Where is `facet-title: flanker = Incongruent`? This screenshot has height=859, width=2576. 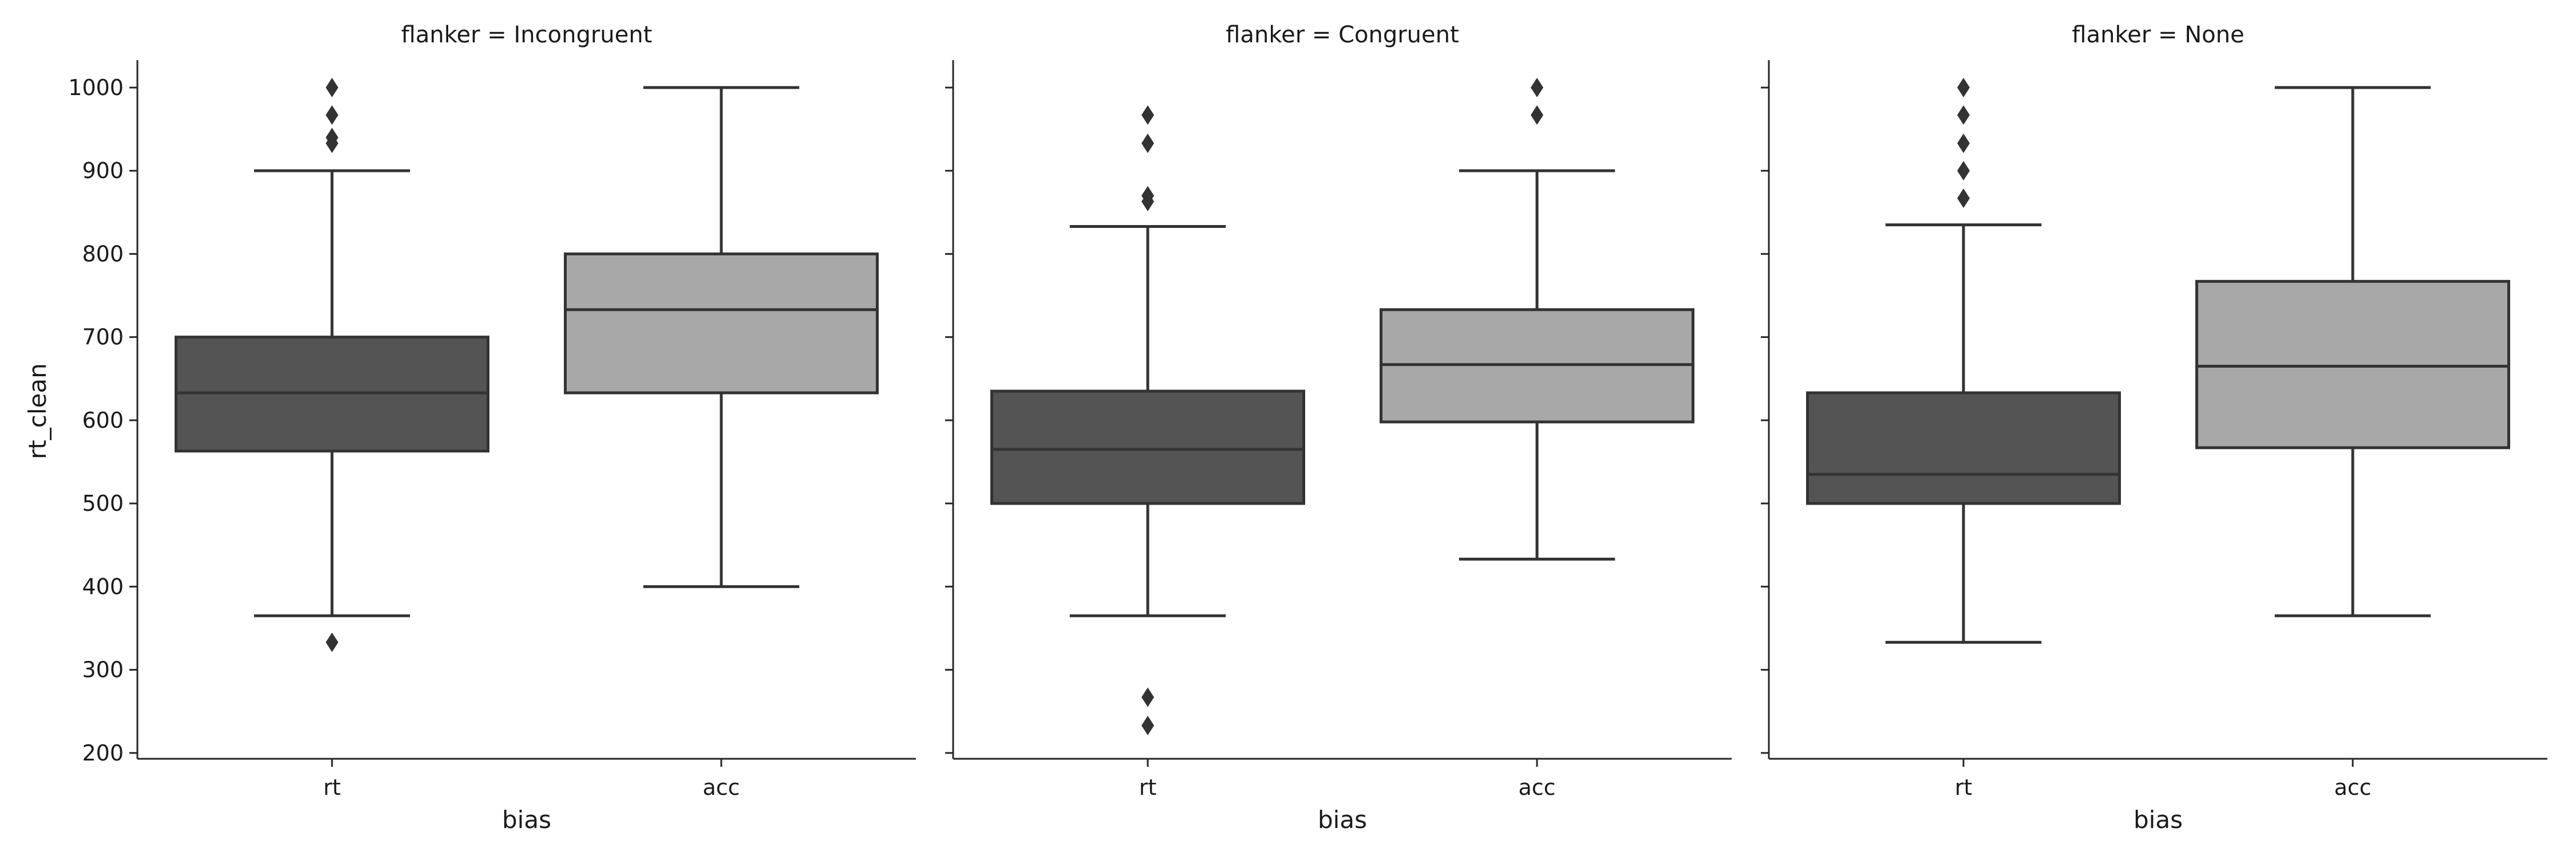 facet-title: flanker = Incongruent is located at coordinates (527, 35).